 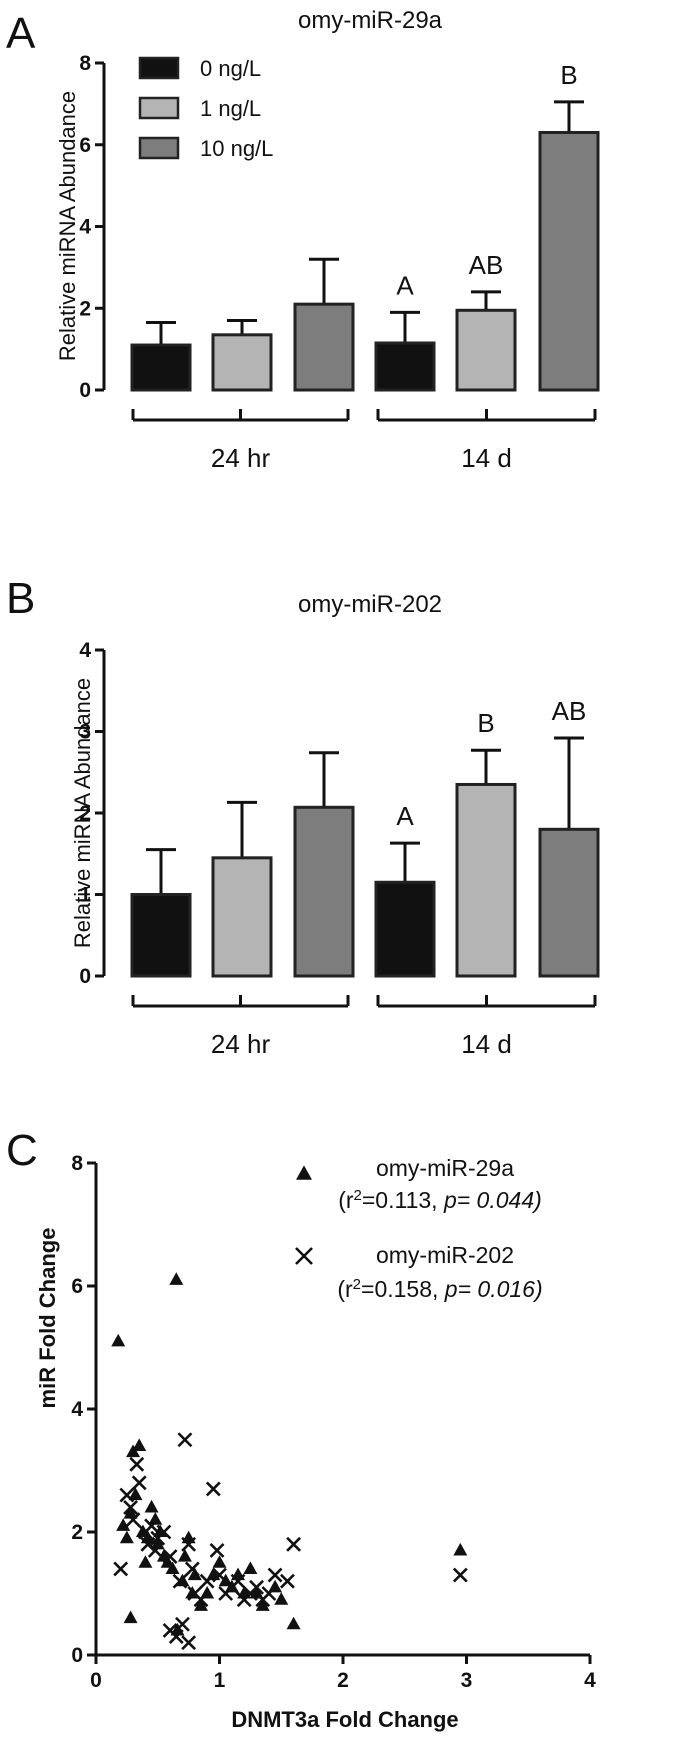 I want to click on panel-a-sig-label: B, so click(x=568, y=75).